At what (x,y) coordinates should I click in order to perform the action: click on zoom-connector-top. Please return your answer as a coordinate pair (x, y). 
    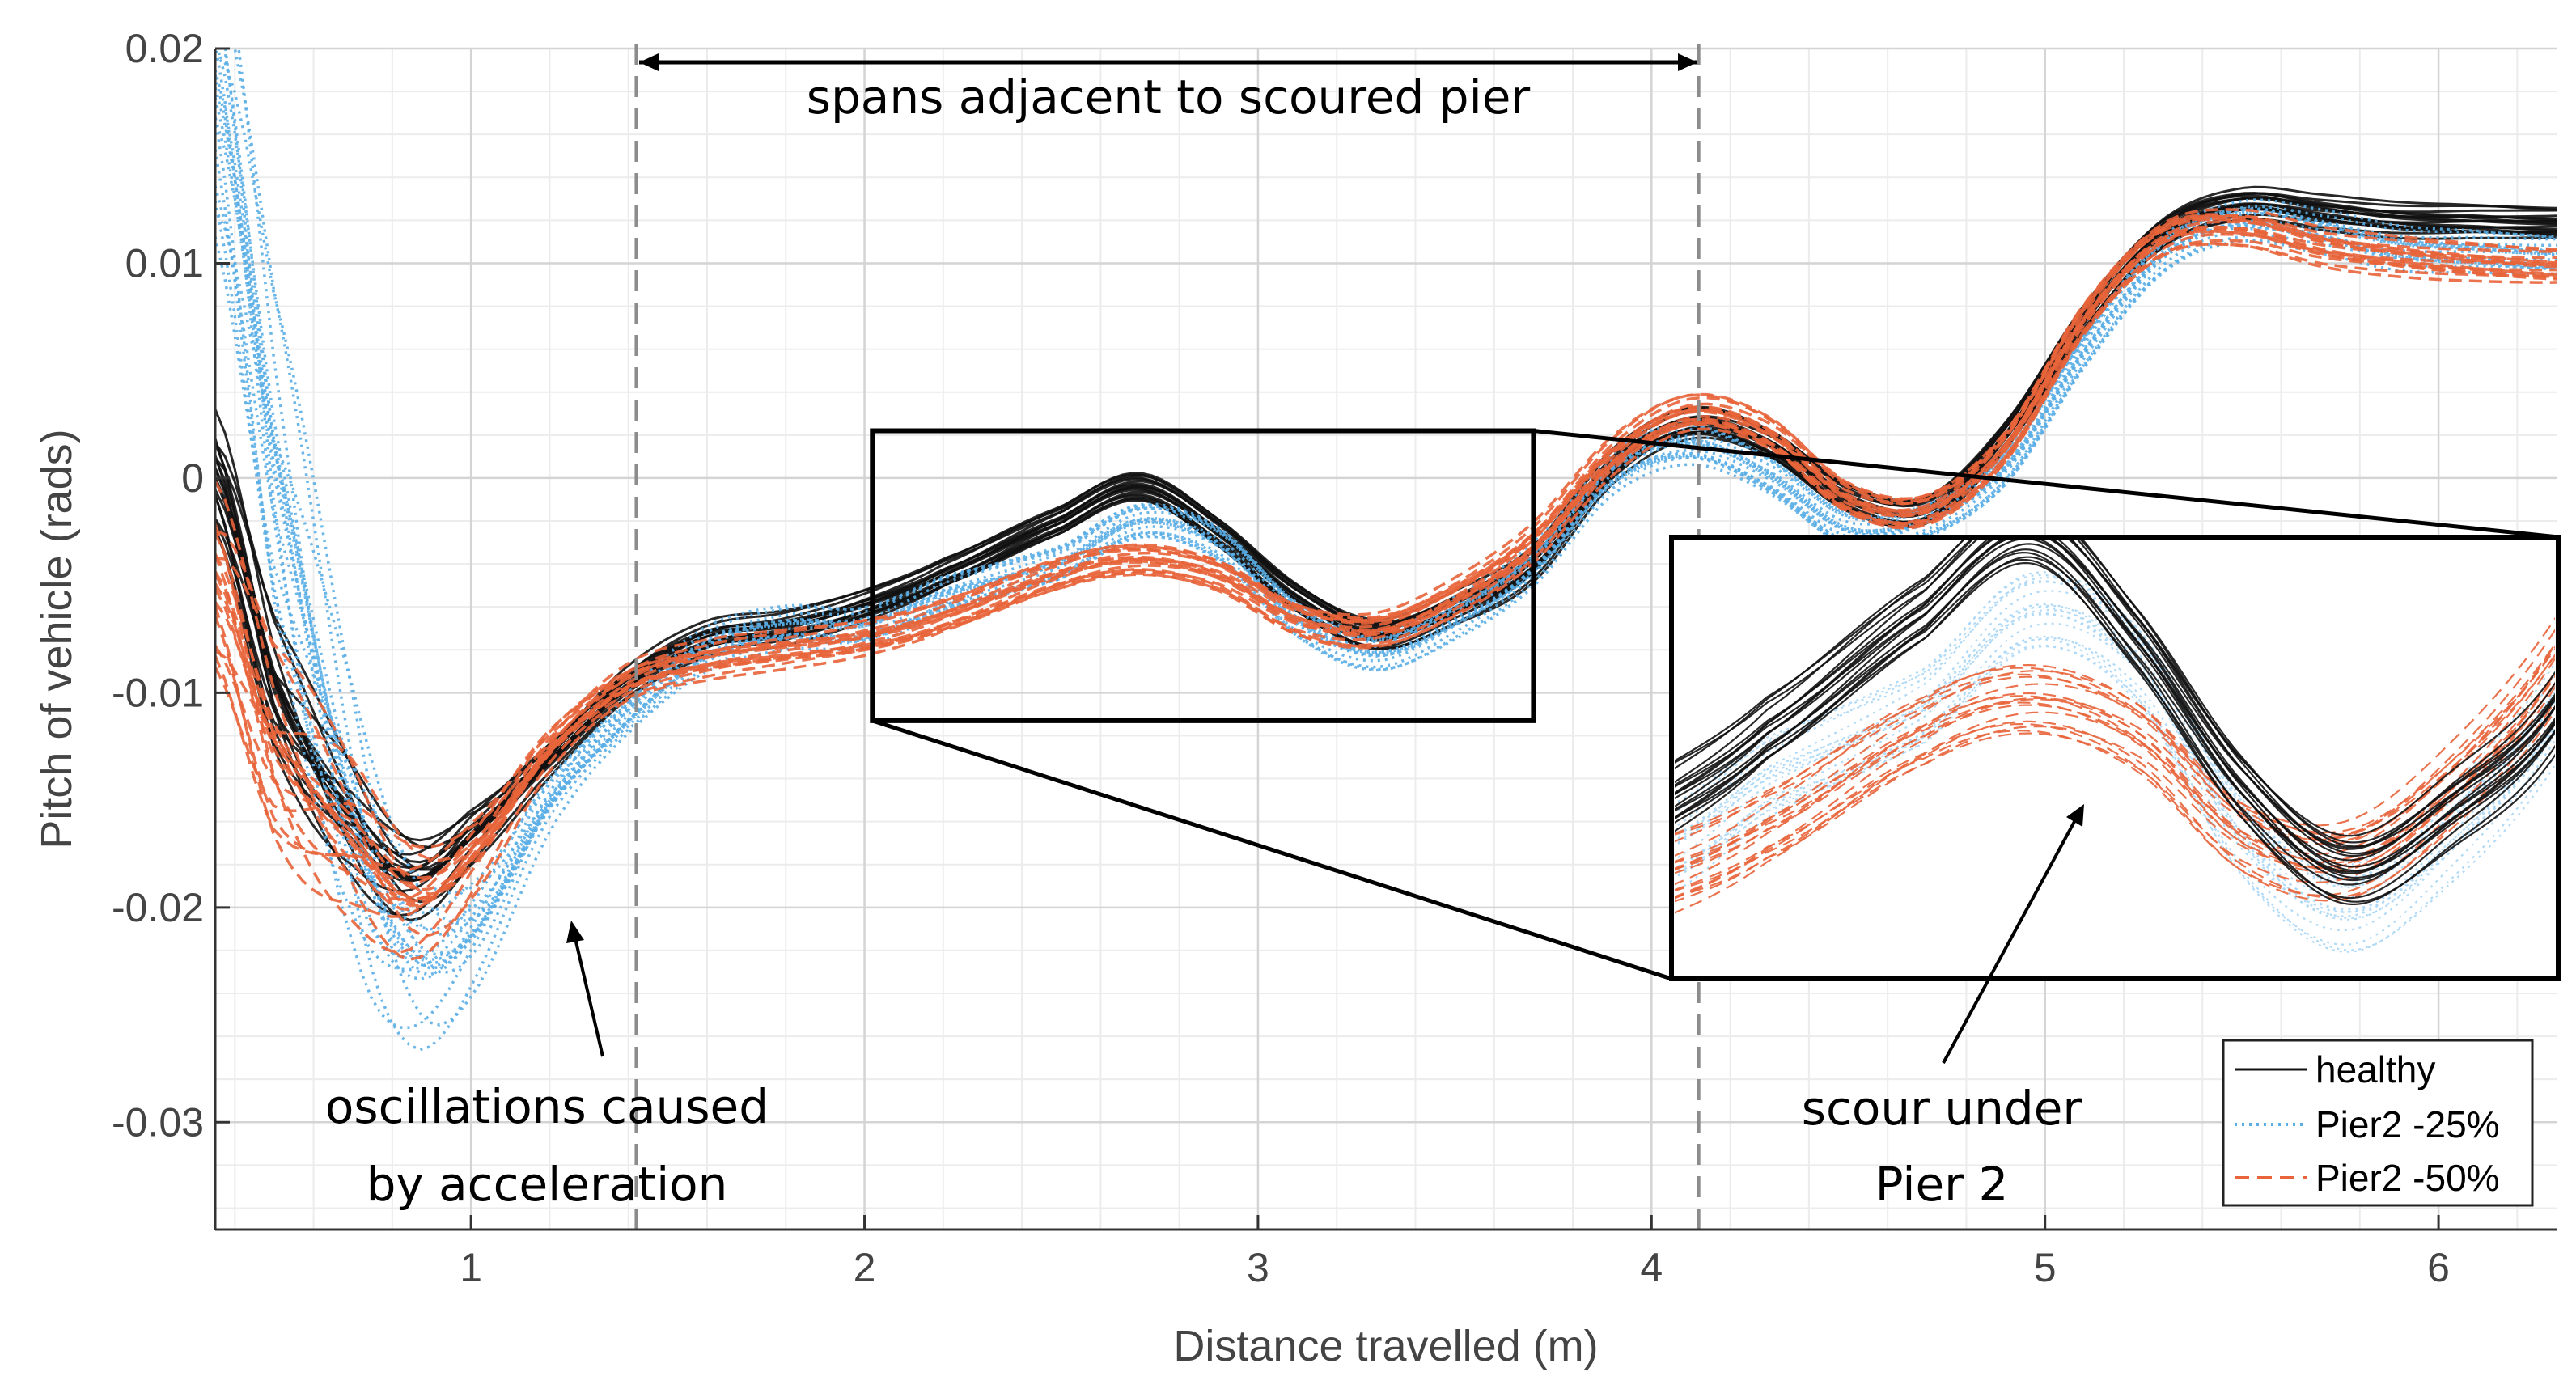
    Looking at the image, I should click on (2046, 484).